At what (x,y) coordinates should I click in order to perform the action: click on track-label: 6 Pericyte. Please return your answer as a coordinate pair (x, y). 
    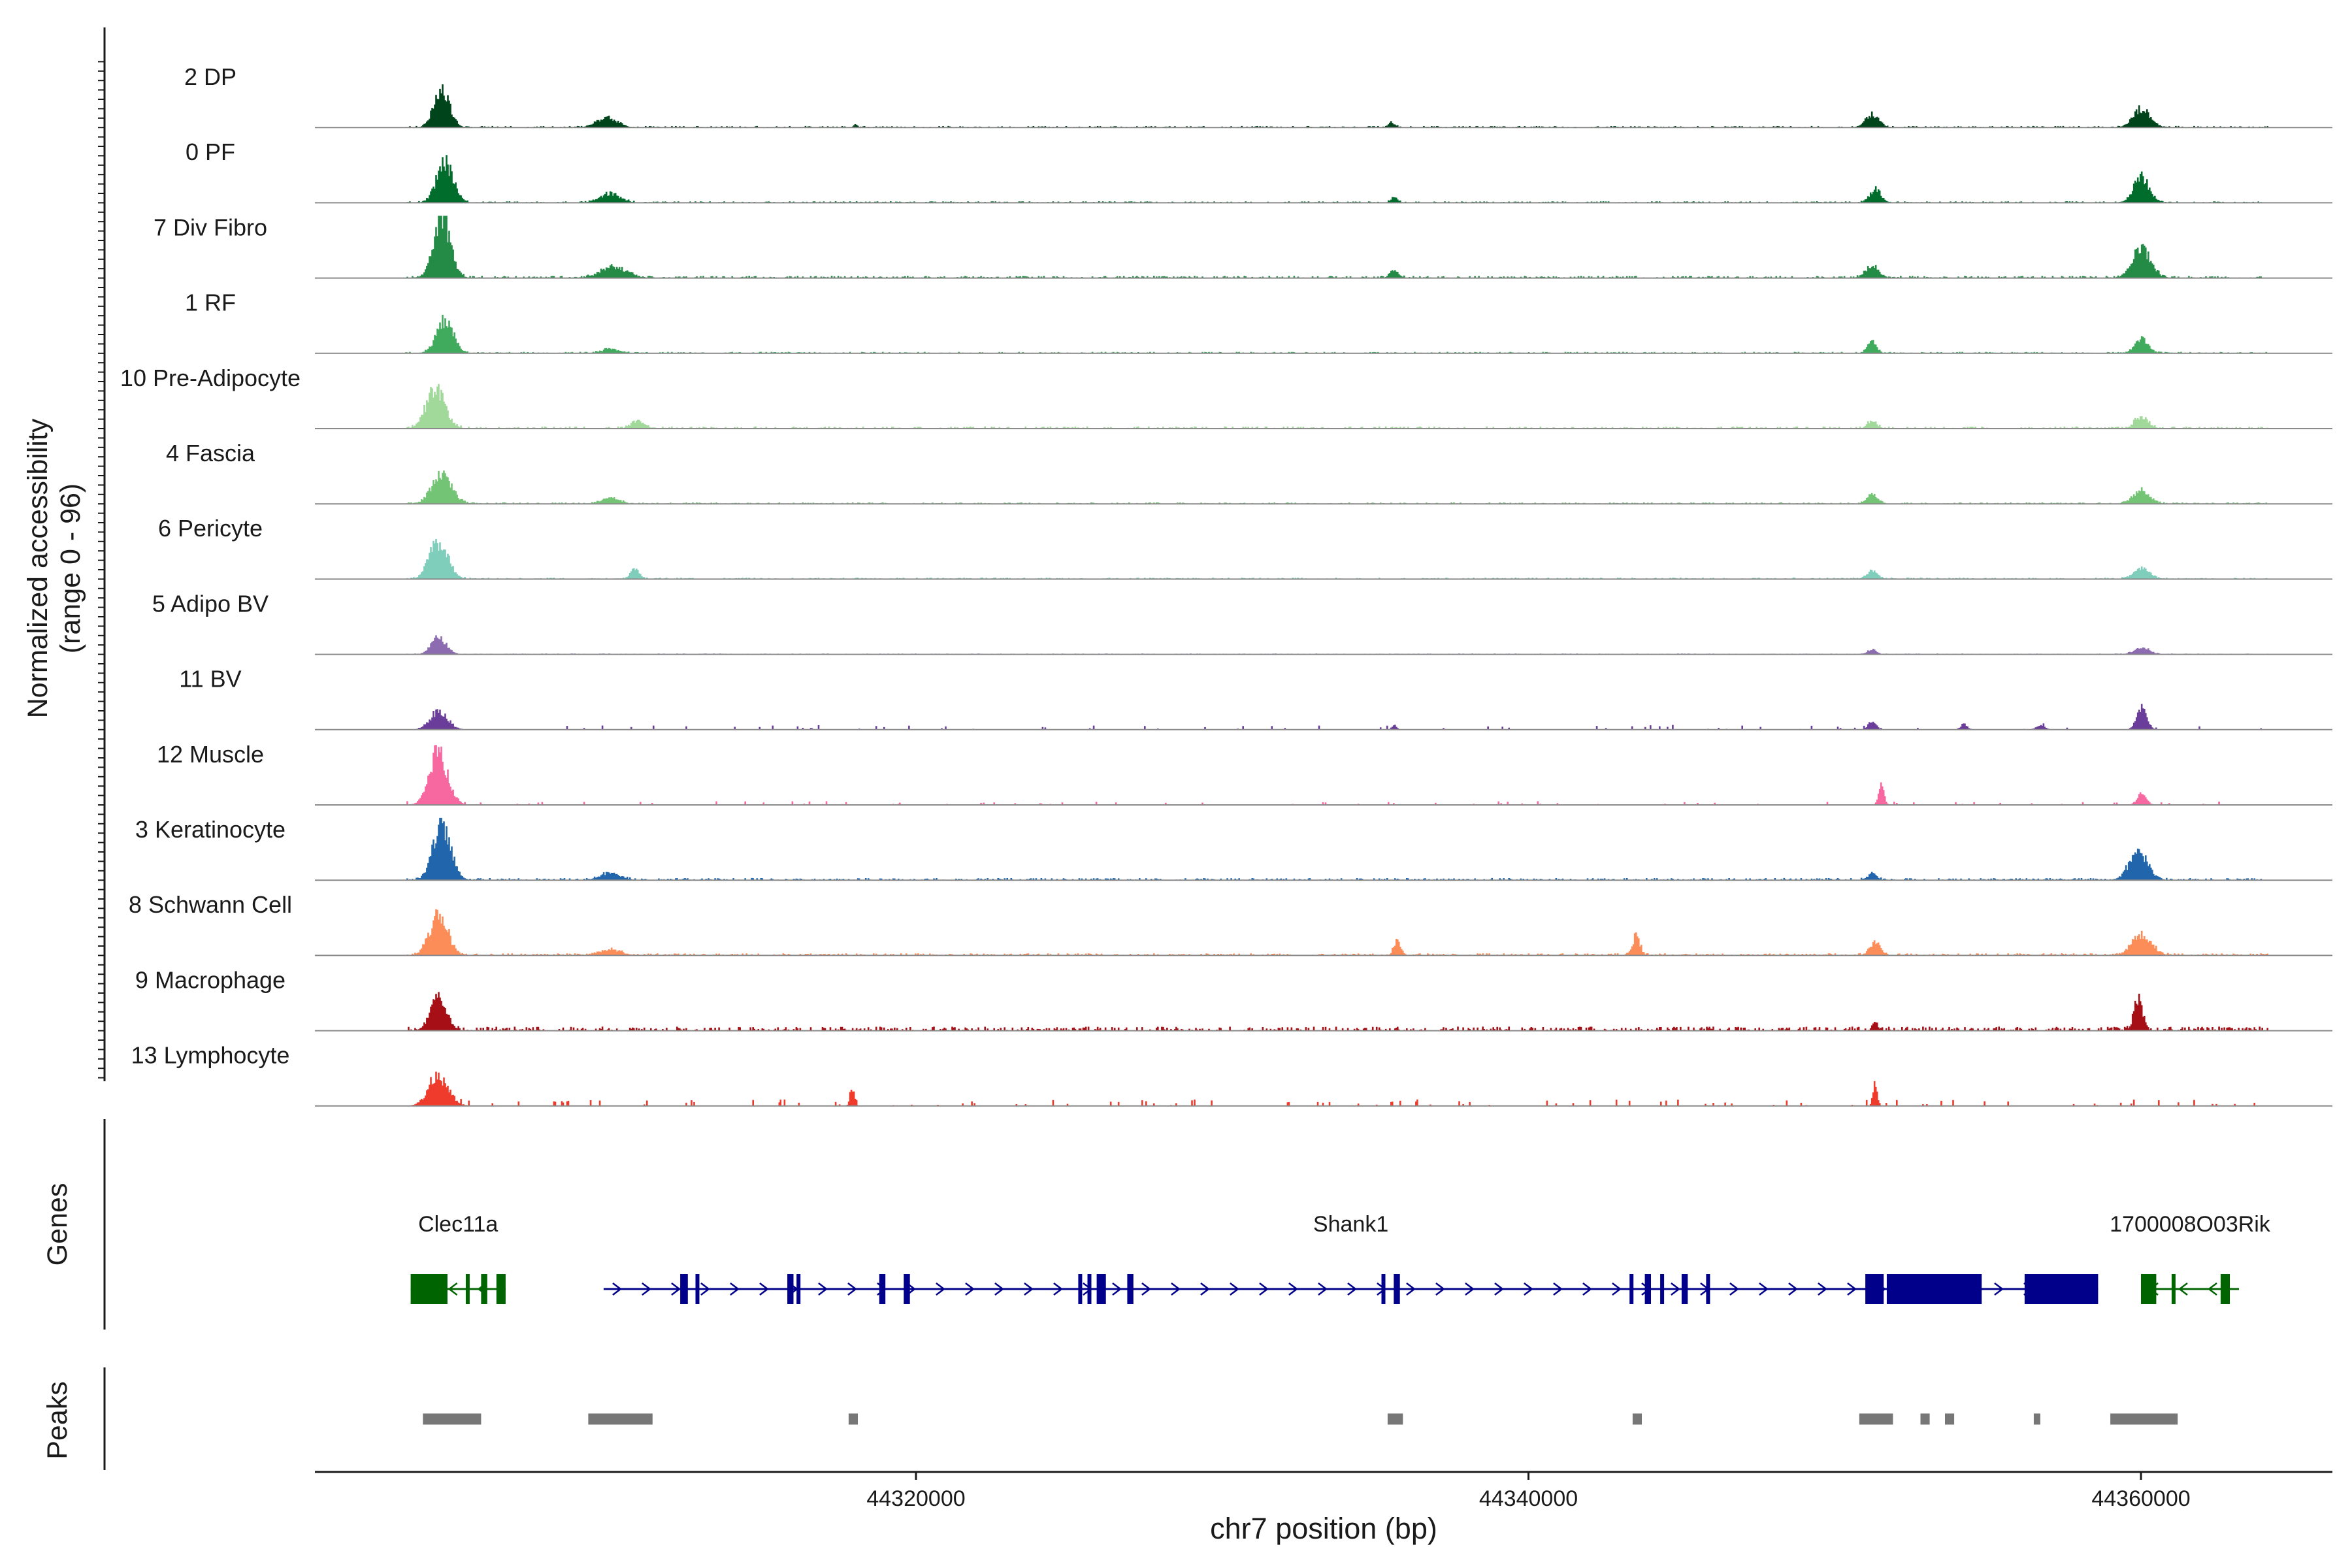
    Looking at the image, I should click on (210, 528).